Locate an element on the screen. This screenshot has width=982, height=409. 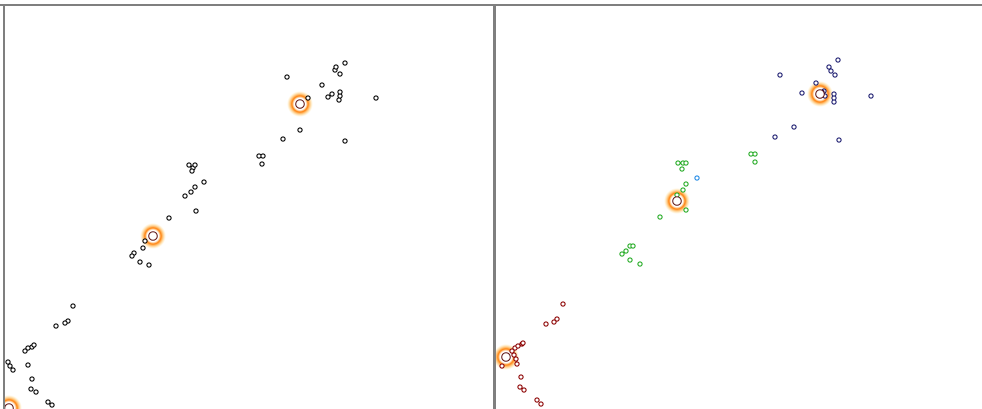
top-border is located at coordinates (491, 5).